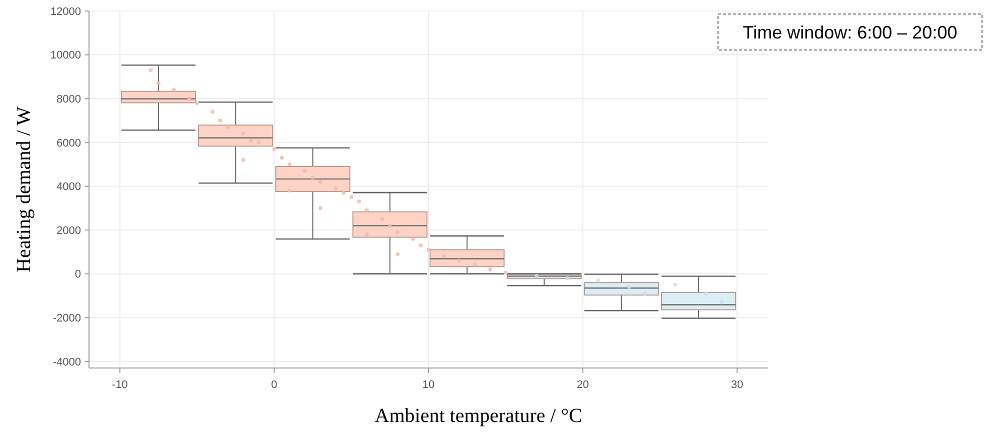 This screenshot has width=985, height=432. Describe the element at coordinates (24, 189) in the screenshot. I see `y-axis-title: Heating demand / W` at that location.